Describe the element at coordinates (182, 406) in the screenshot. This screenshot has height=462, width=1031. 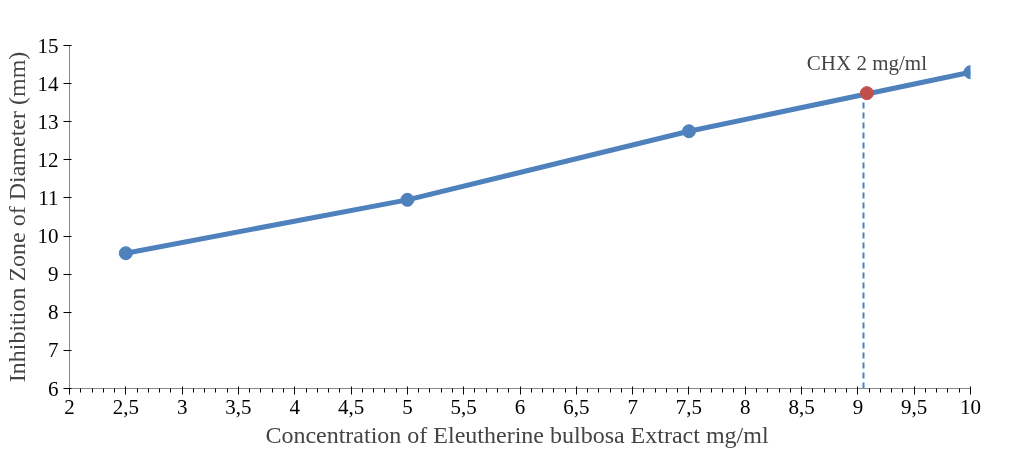
I see `x-tick-label: 3` at that location.